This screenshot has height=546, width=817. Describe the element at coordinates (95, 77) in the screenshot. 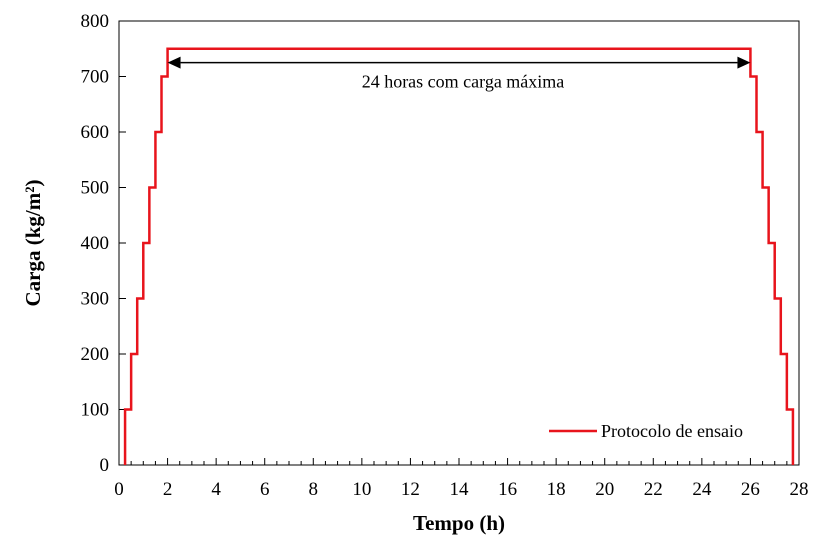

I see `y-tick-label: 700` at that location.